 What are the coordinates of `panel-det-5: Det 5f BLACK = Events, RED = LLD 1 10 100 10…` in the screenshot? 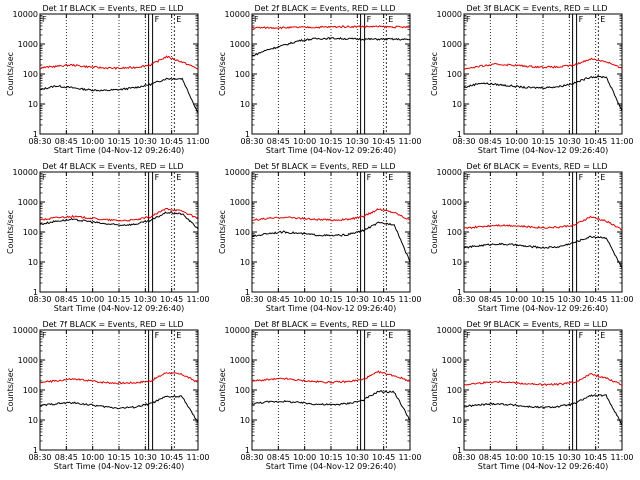 It's located at (320, 237).